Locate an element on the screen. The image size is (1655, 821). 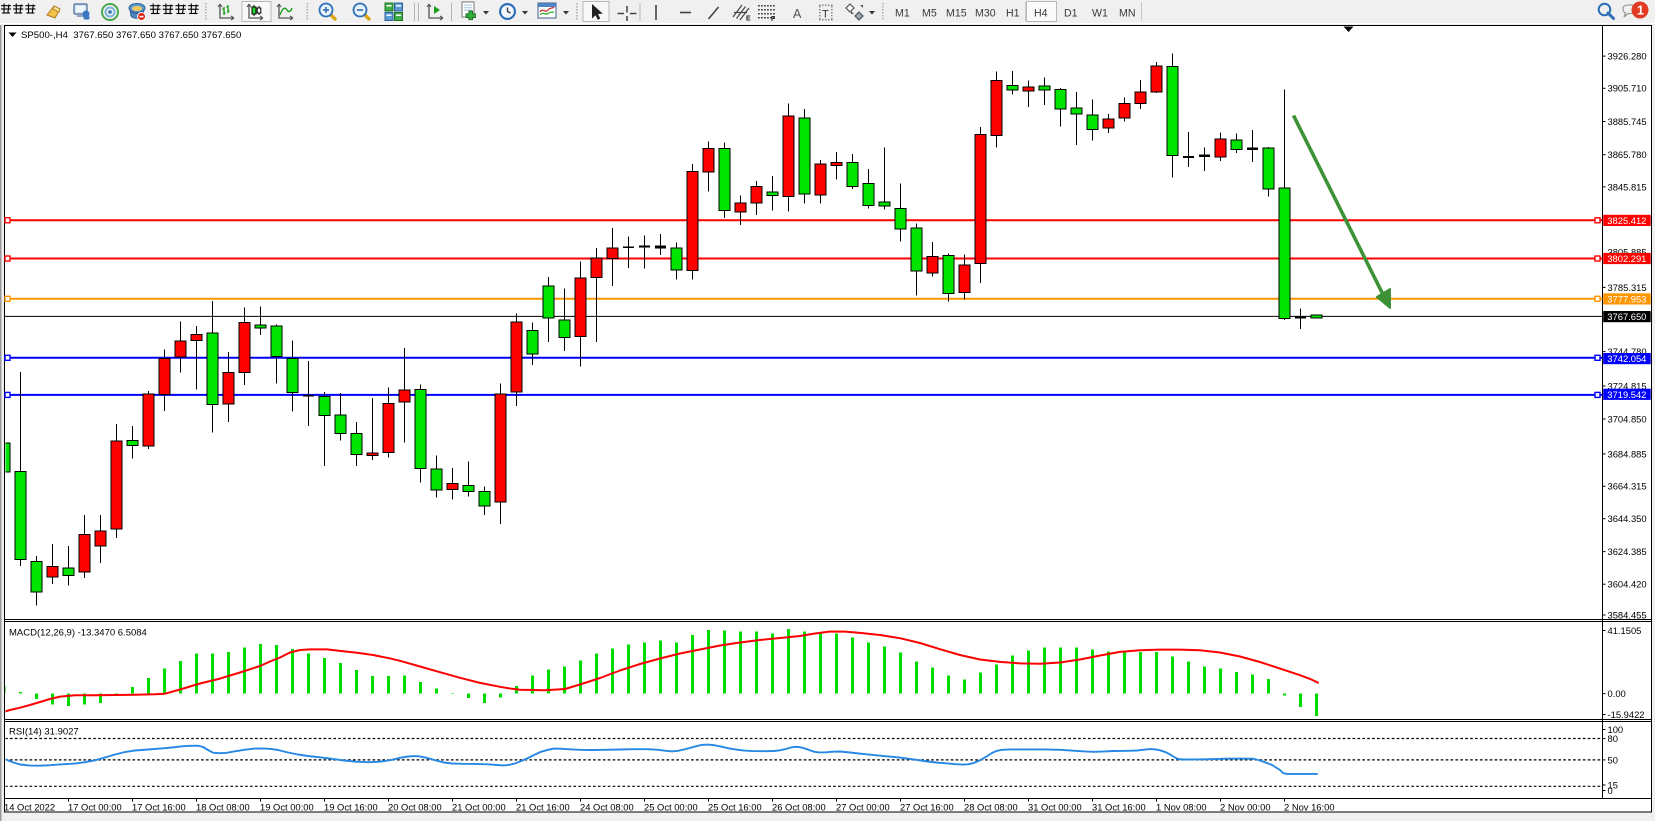
svg-text: 21 Oct 00:00 is located at coordinates (479, 807).